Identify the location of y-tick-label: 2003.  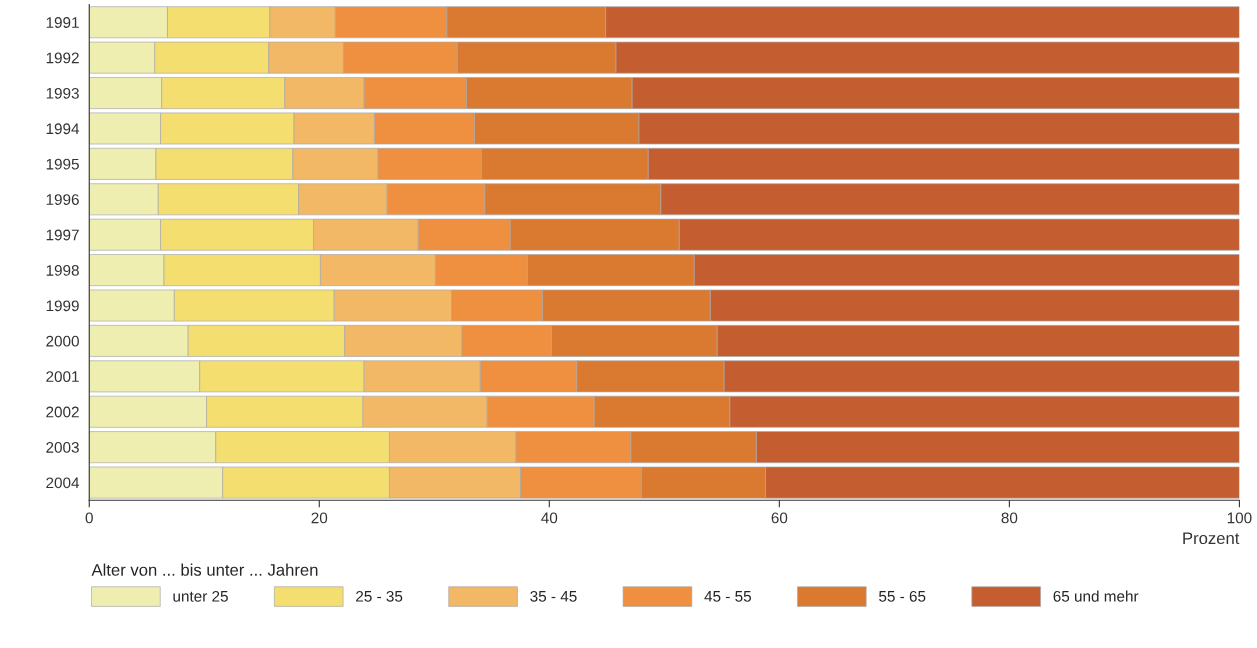
(62, 447).